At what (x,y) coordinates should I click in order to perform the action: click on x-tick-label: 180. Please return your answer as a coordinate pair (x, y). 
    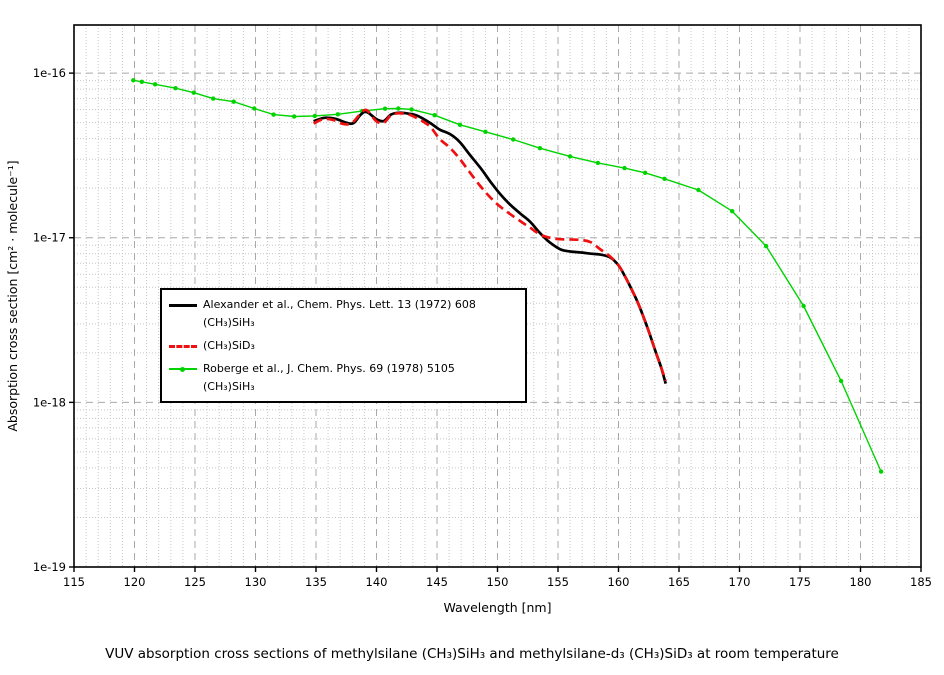
    Looking at the image, I should click on (861, 582).